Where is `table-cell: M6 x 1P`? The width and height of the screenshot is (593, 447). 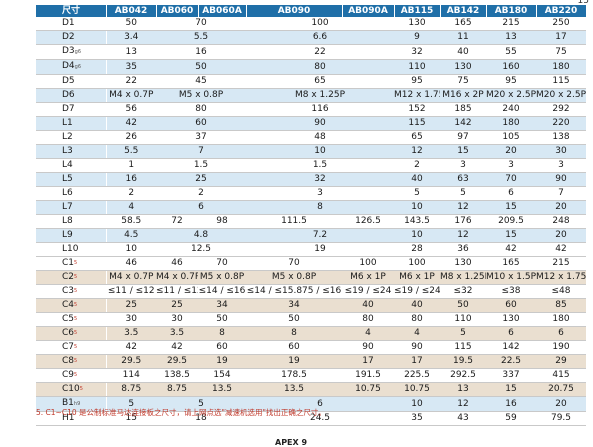
table-cell: M6 x 1P is located at coordinates (368, 277).